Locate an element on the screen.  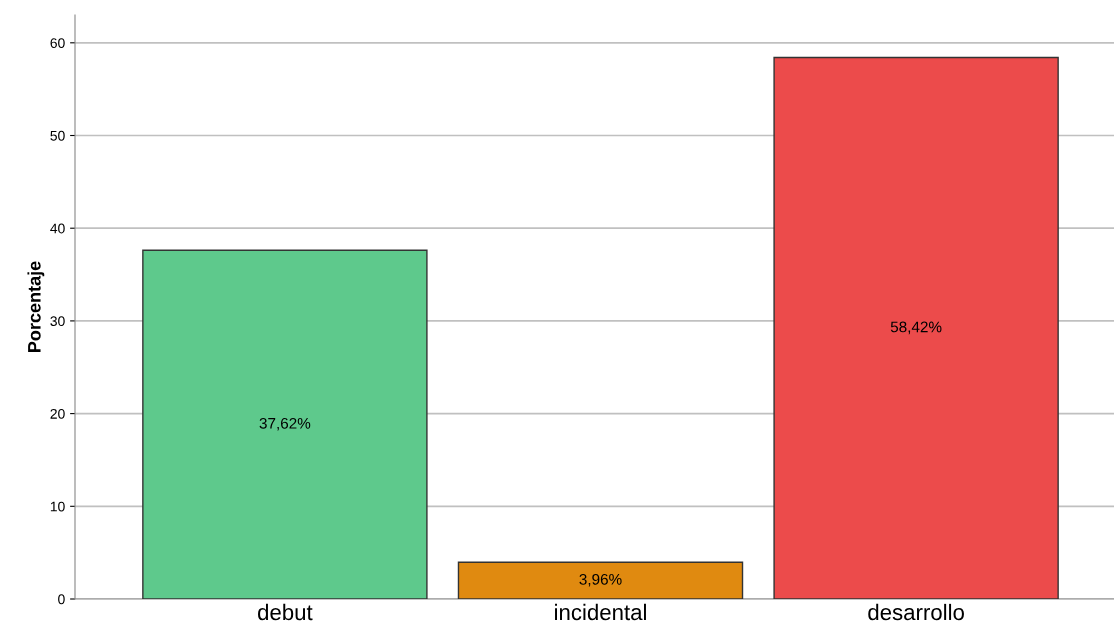
x-tick-label: debut is located at coordinates (285, 612).